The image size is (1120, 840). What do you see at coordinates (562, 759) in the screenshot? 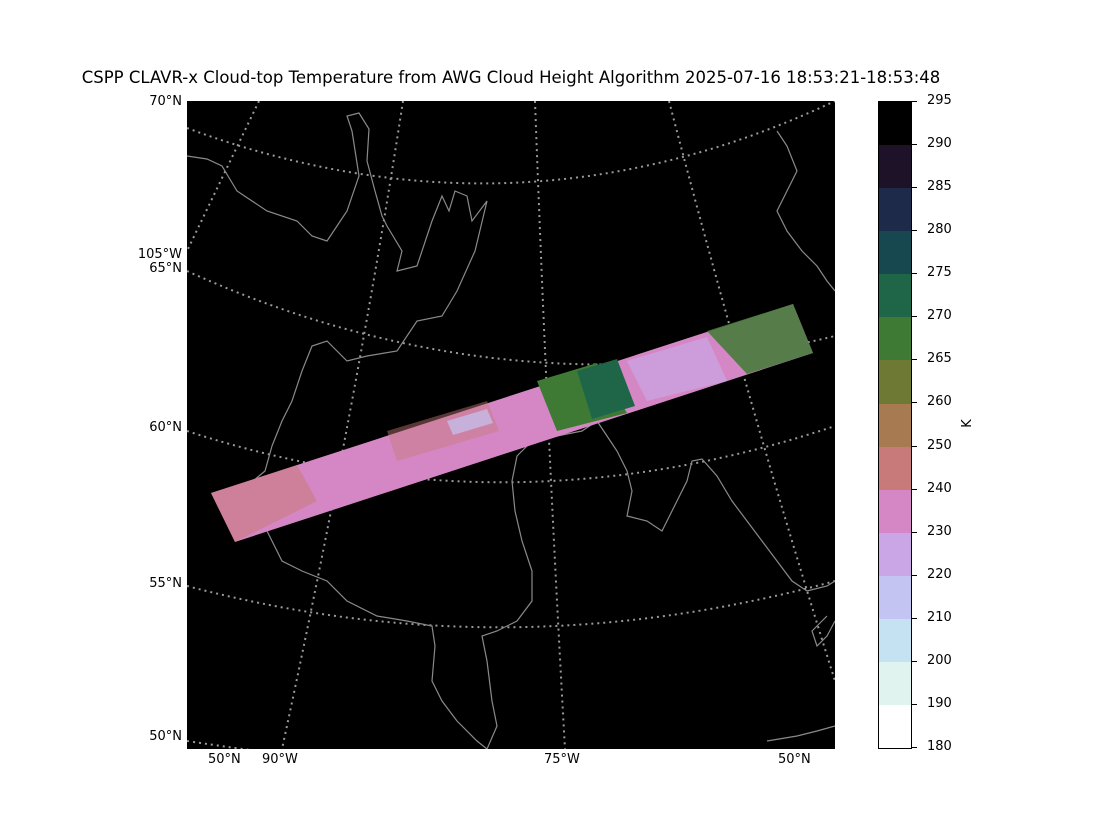
I see `bottom-label-75w: 75°W` at bounding box center [562, 759].